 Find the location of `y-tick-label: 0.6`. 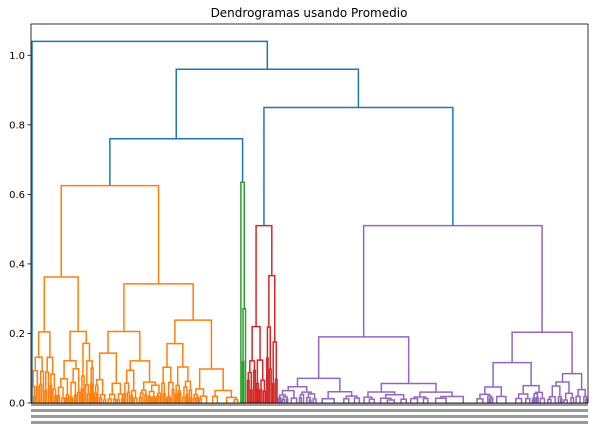

y-tick-label: 0.6 is located at coordinates (17, 195).